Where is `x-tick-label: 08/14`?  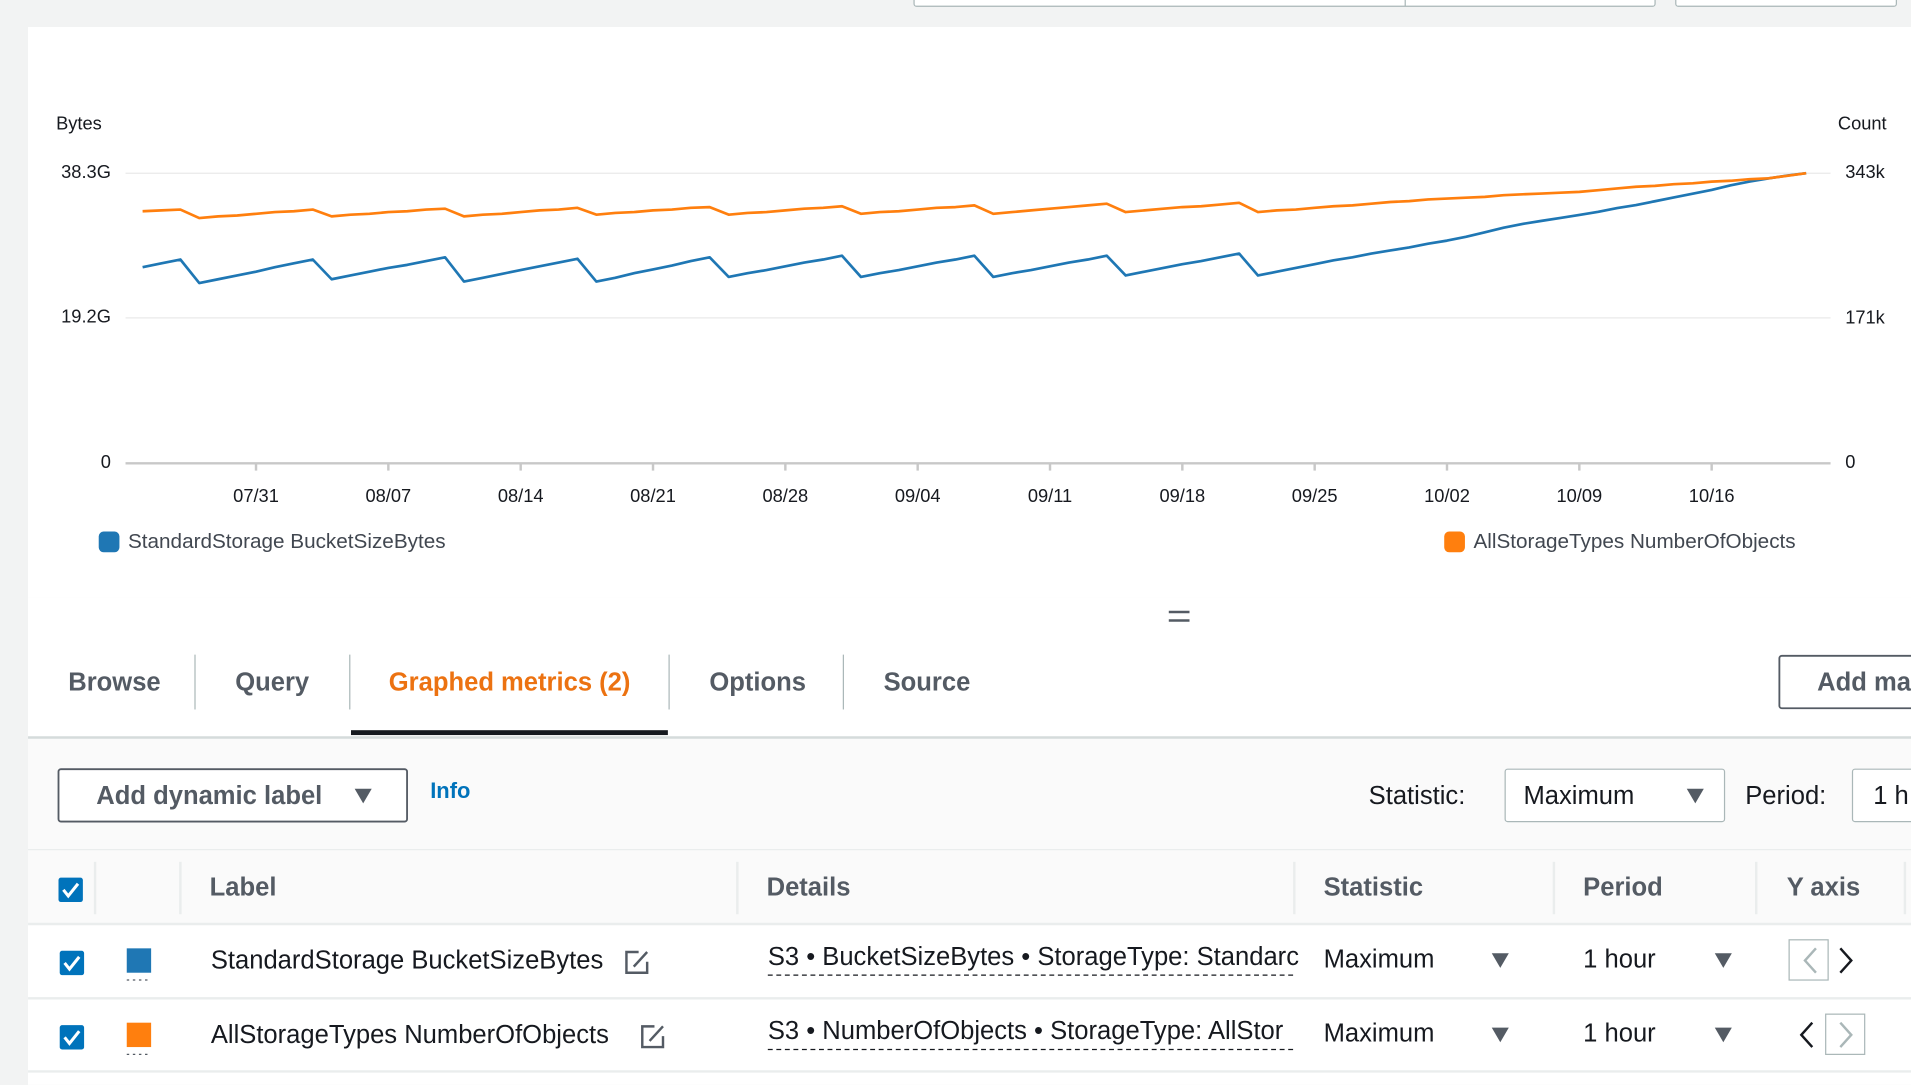 x-tick-label: 08/14 is located at coordinates (521, 495).